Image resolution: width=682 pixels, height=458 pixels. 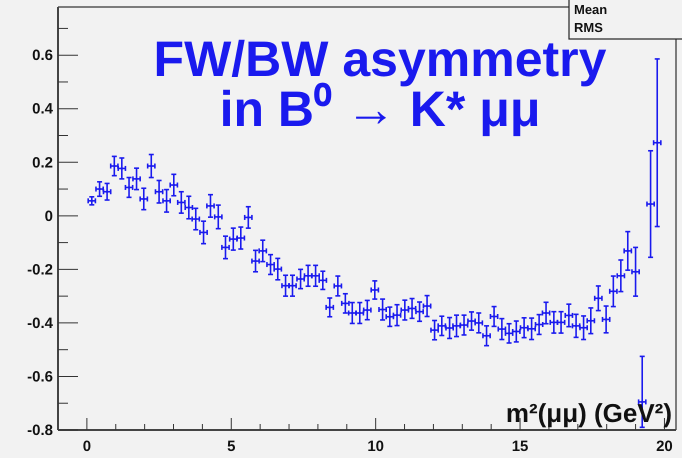 What do you see at coordinates (520, 446) in the screenshot?
I see `x-tick-label: 15` at bounding box center [520, 446].